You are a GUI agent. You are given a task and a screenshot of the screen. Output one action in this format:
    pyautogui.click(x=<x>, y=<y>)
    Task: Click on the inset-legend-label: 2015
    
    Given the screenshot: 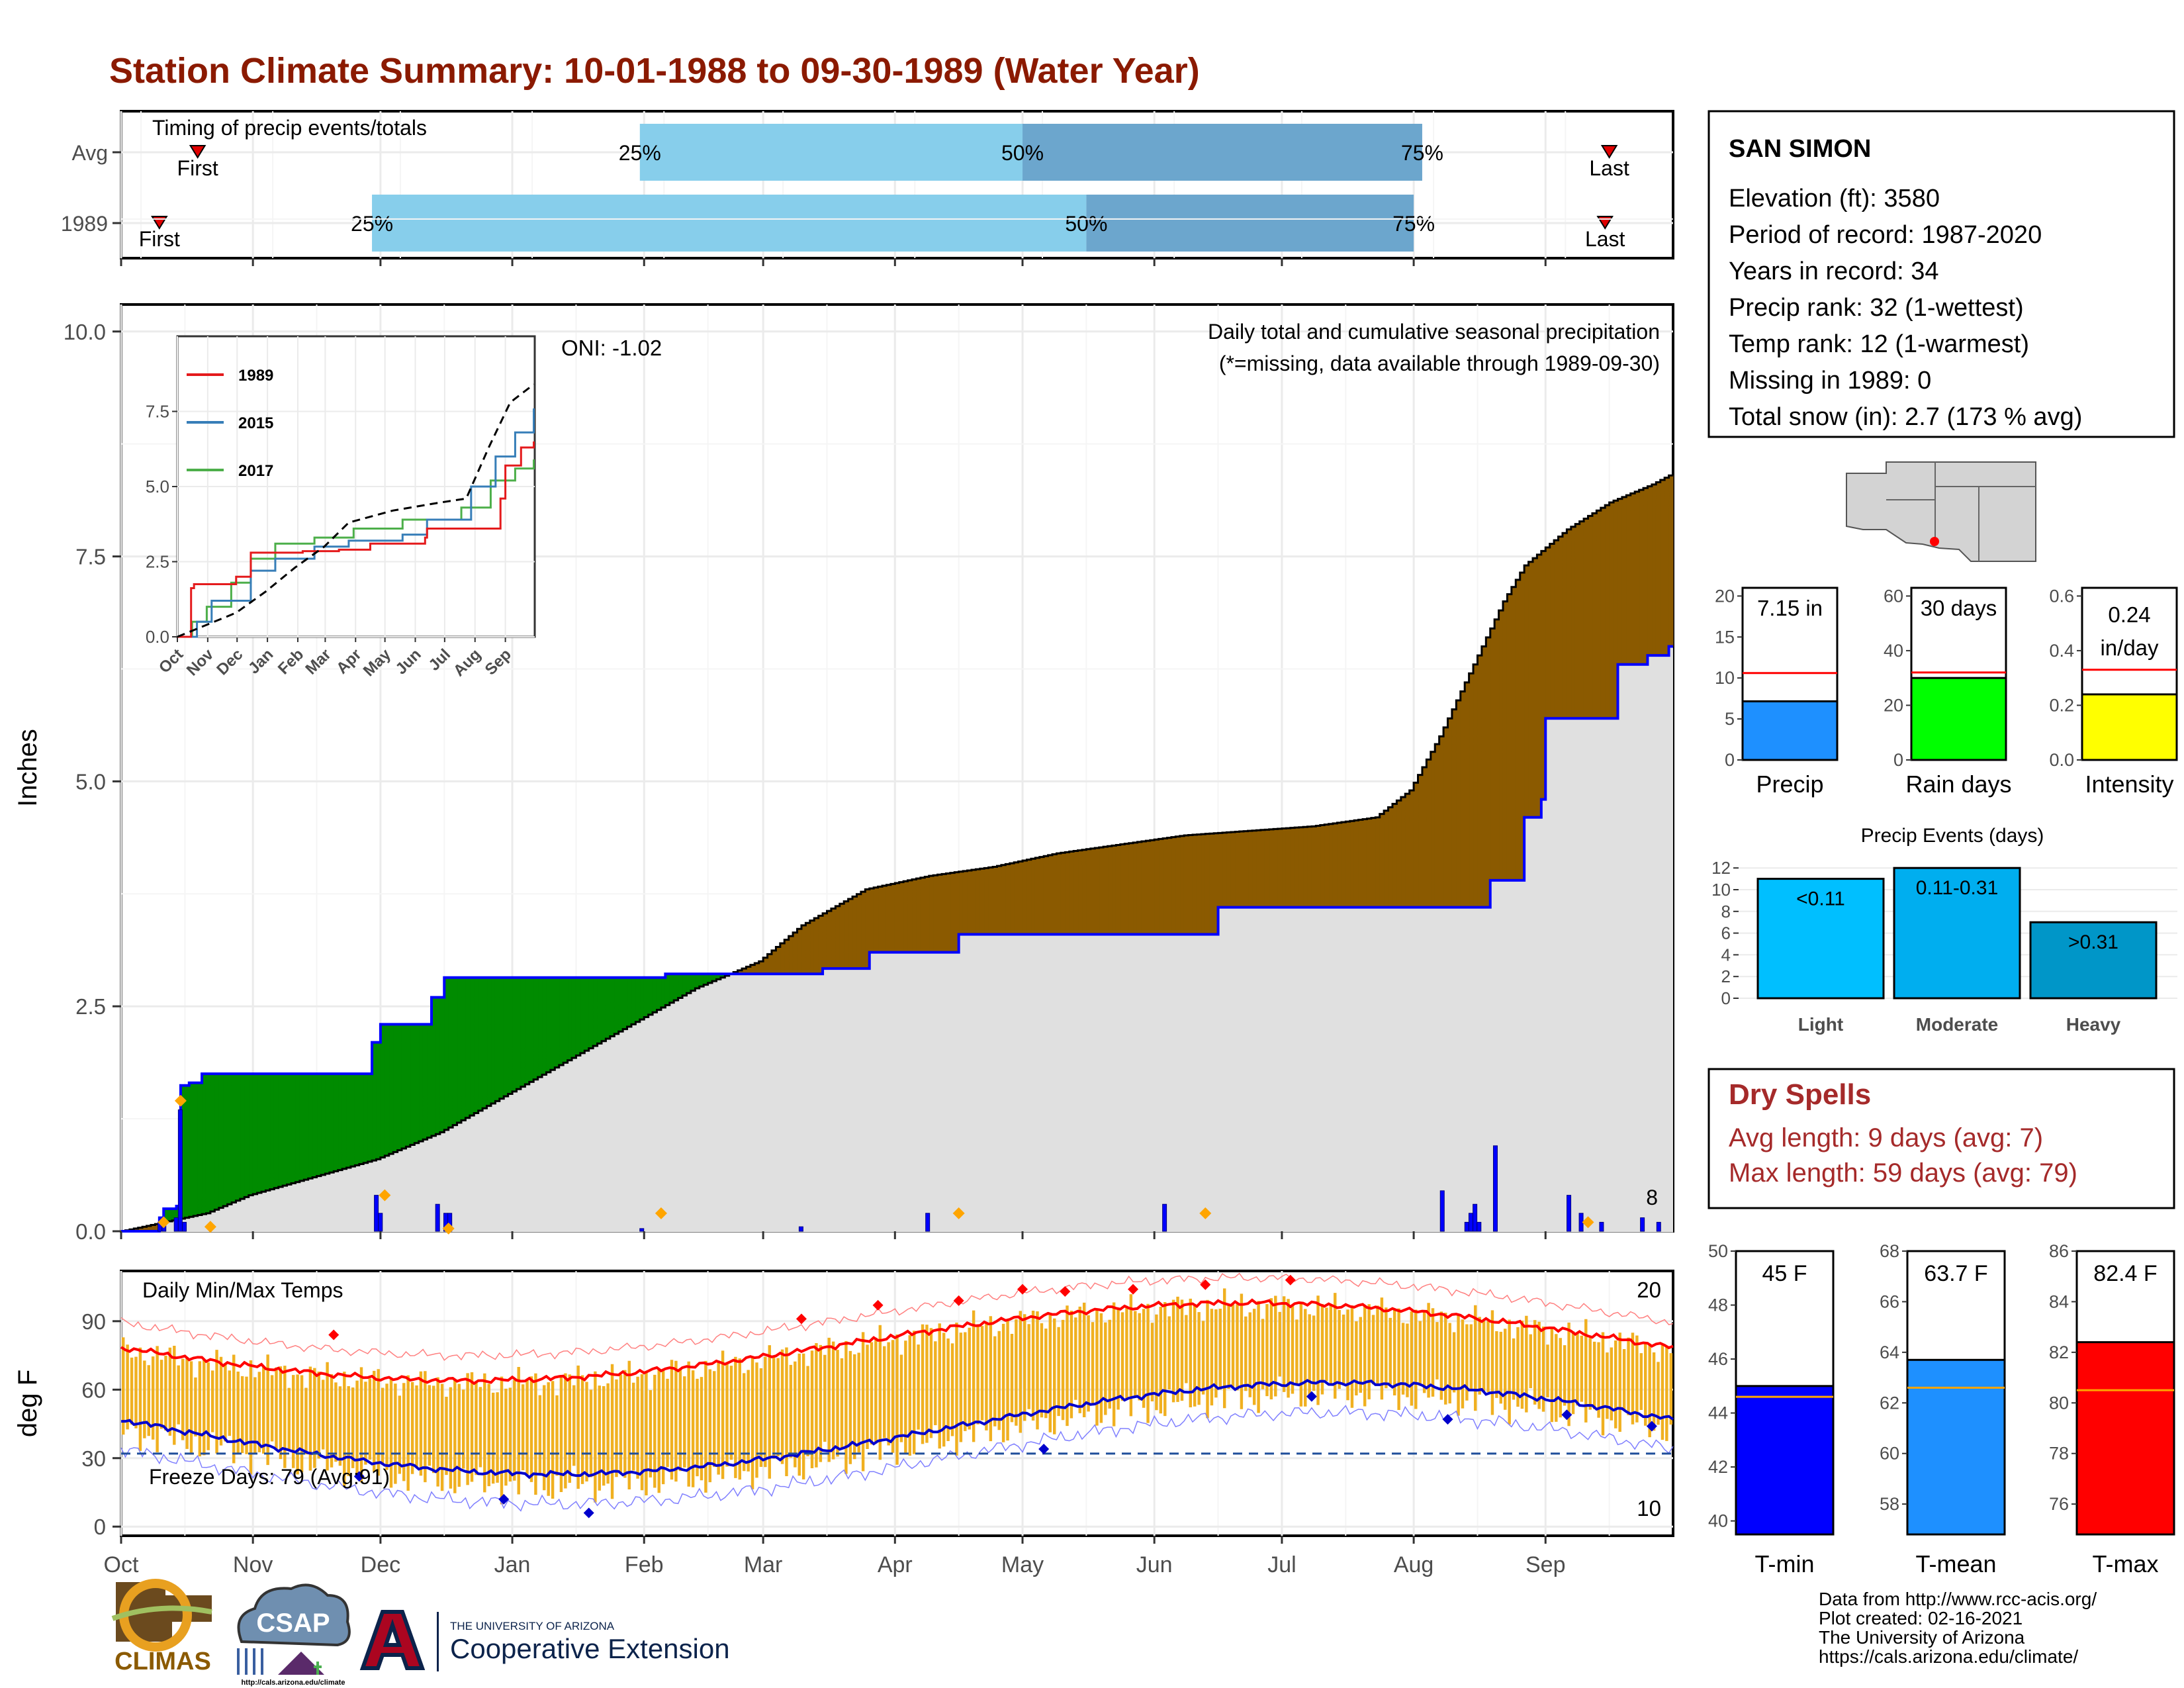 What is the action you would take?
    pyautogui.click(x=256, y=423)
    